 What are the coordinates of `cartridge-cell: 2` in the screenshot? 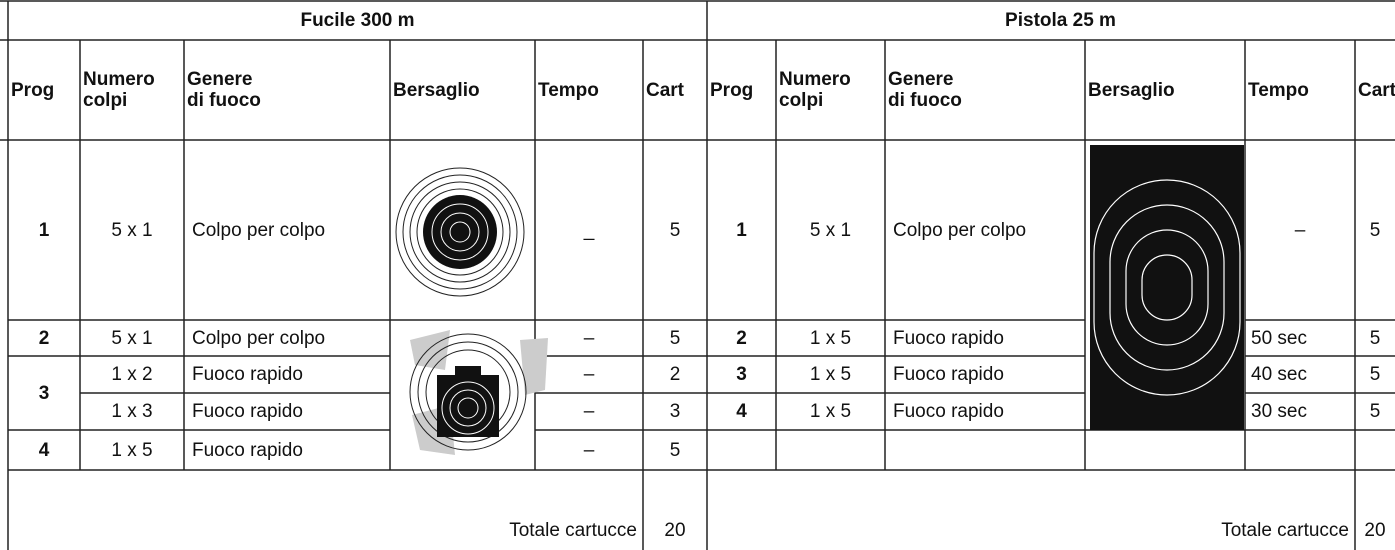 It's located at (675, 374).